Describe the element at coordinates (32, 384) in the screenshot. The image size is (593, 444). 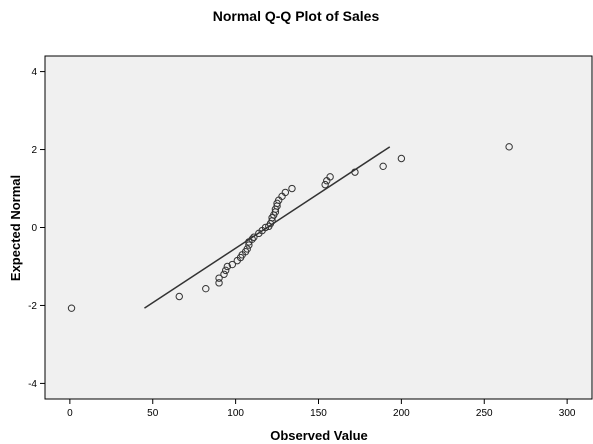
I see `y-tick-label: -4` at that location.